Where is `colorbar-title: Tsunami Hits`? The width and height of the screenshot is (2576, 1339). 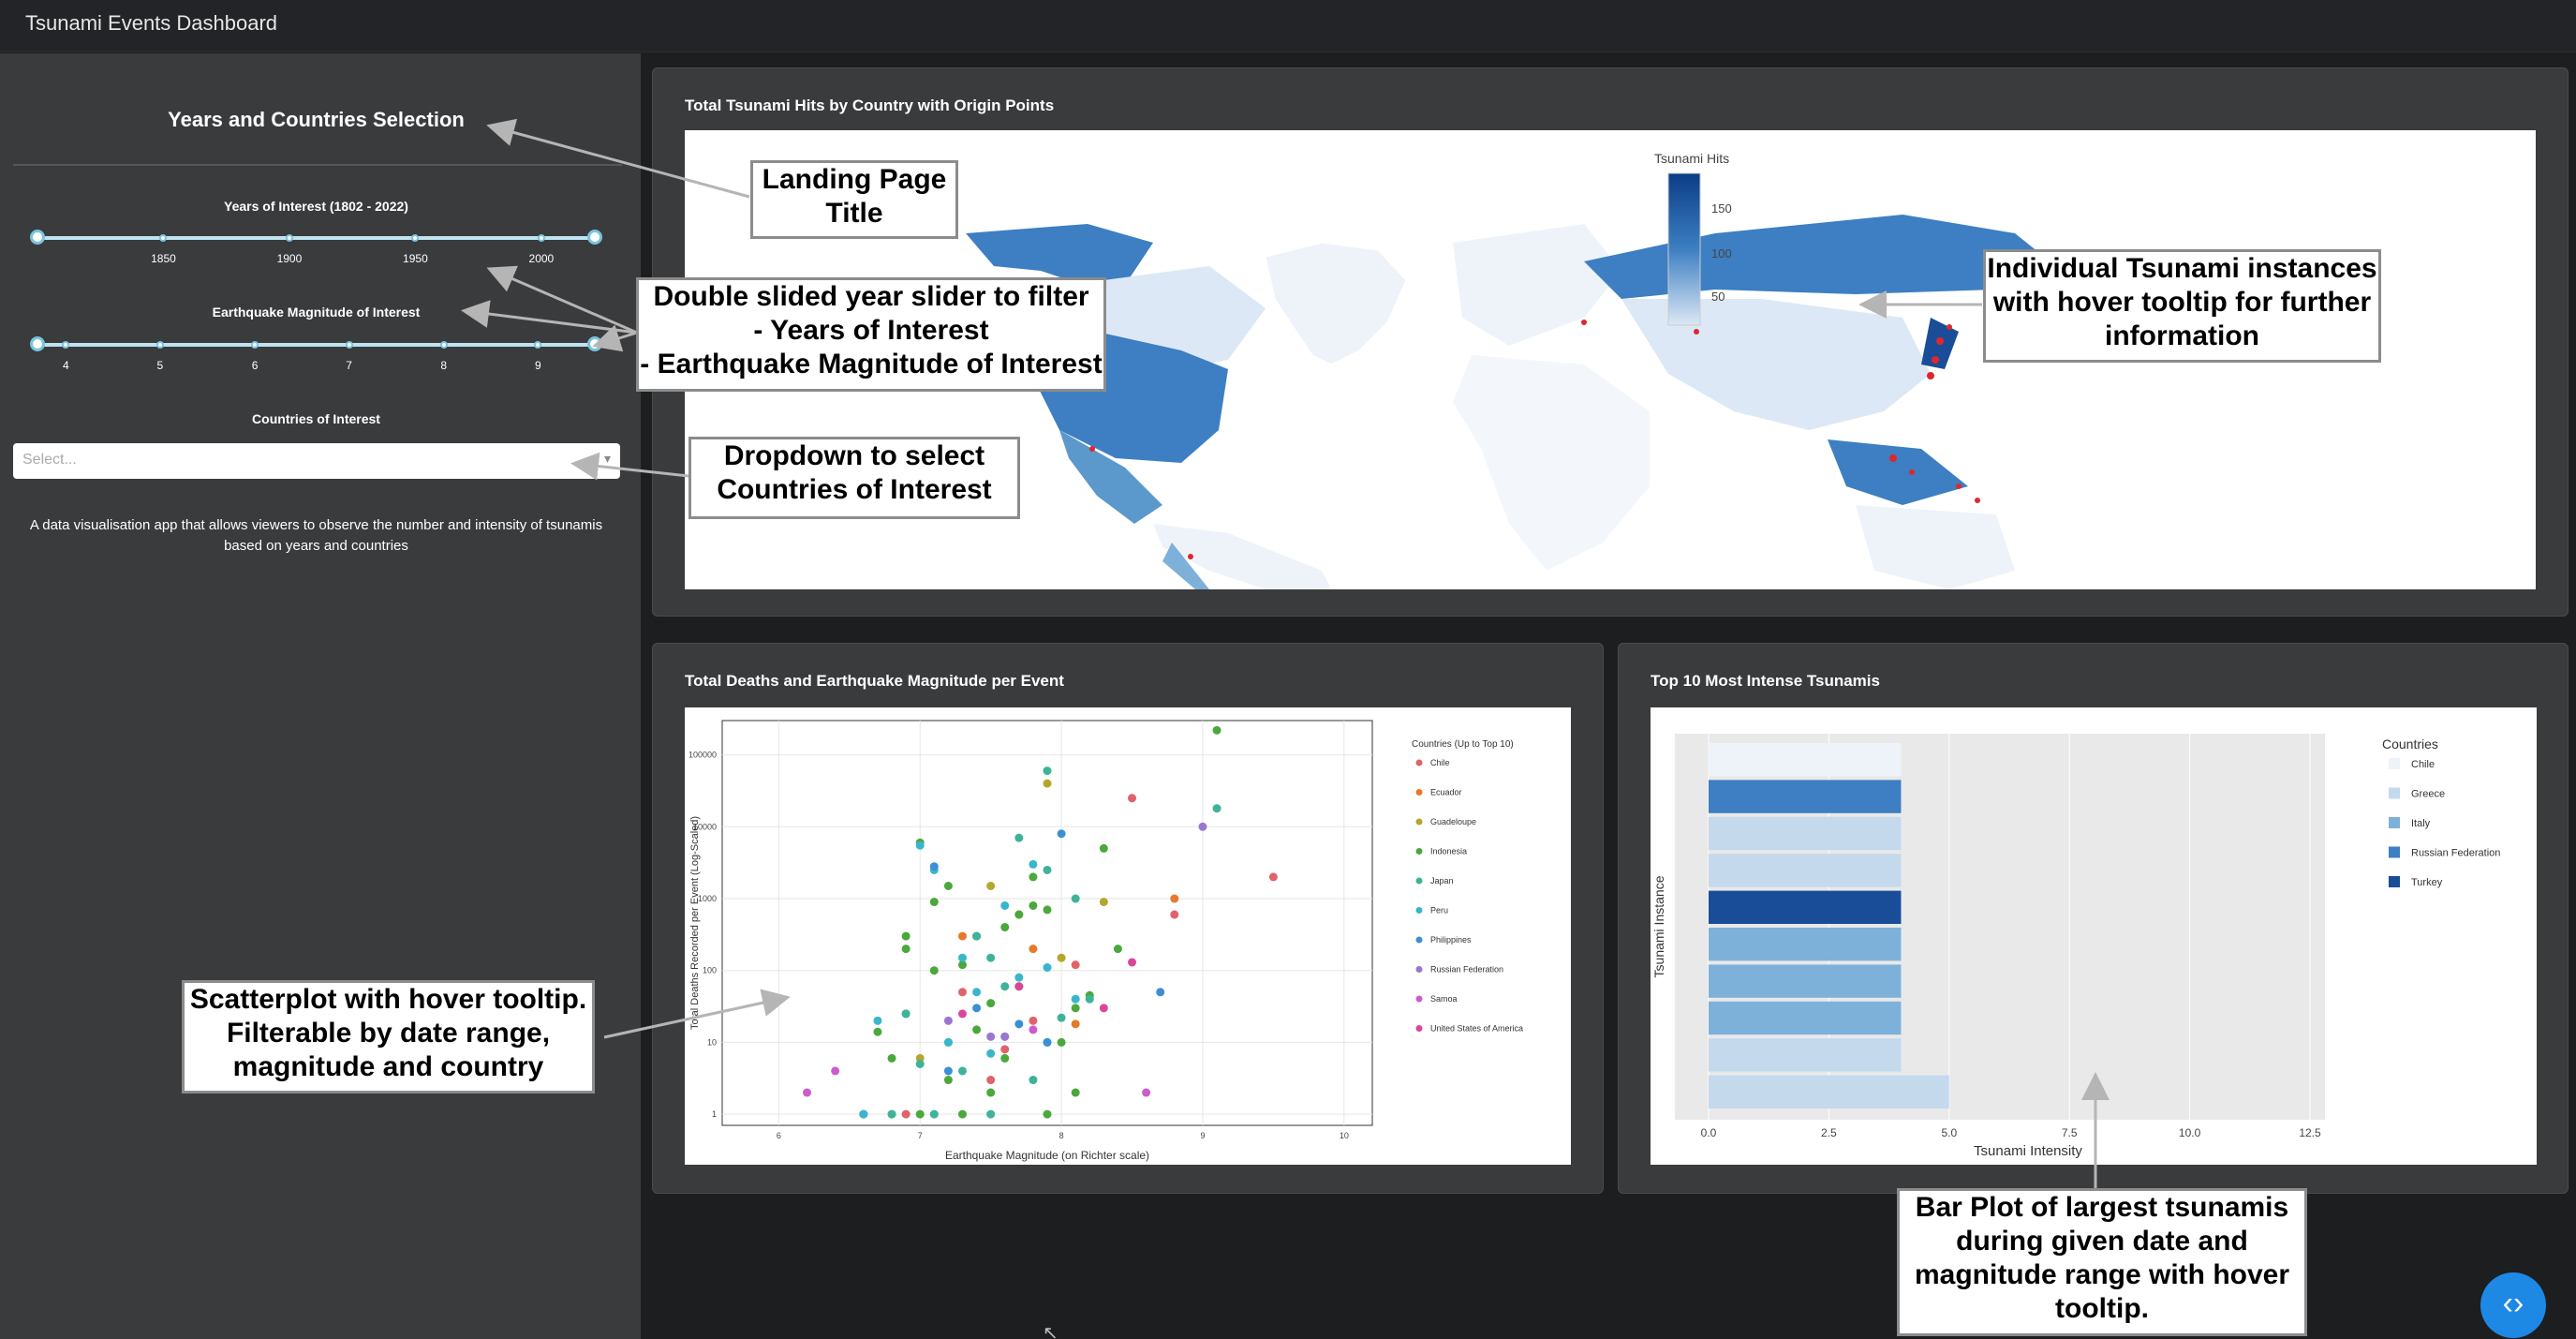 colorbar-title: Tsunami Hits is located at coordinates (1692, 158).